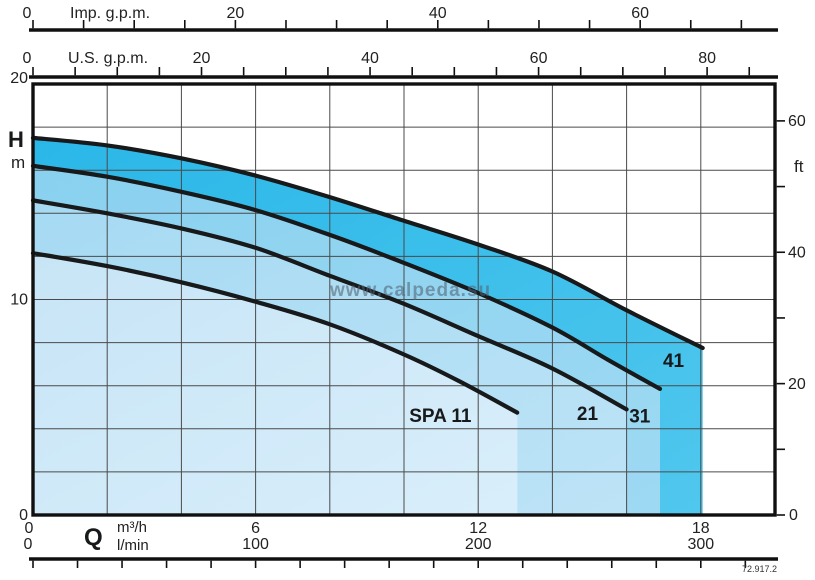 Image resolution: width=815 pixels, height=580 pixels. What do you see at coordinates (700, 544) in the screenshot?
I see `lmin-tick-label: 300` at bounding box center [700, 544].